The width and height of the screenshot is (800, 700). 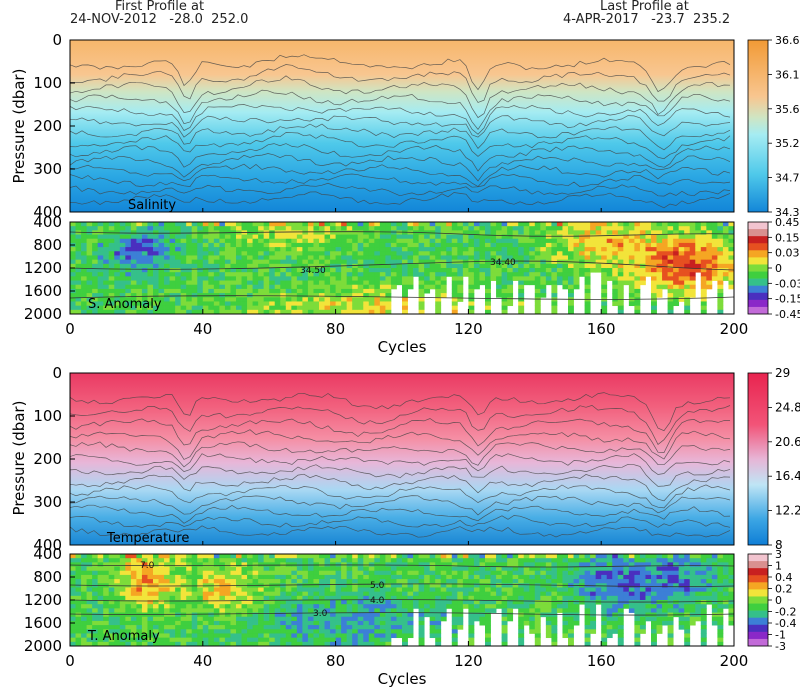 What do you see at coordinates (787, 212) in the screenshot?
I see `colorbar-label: 34.3` at bounding box center [787, 212].